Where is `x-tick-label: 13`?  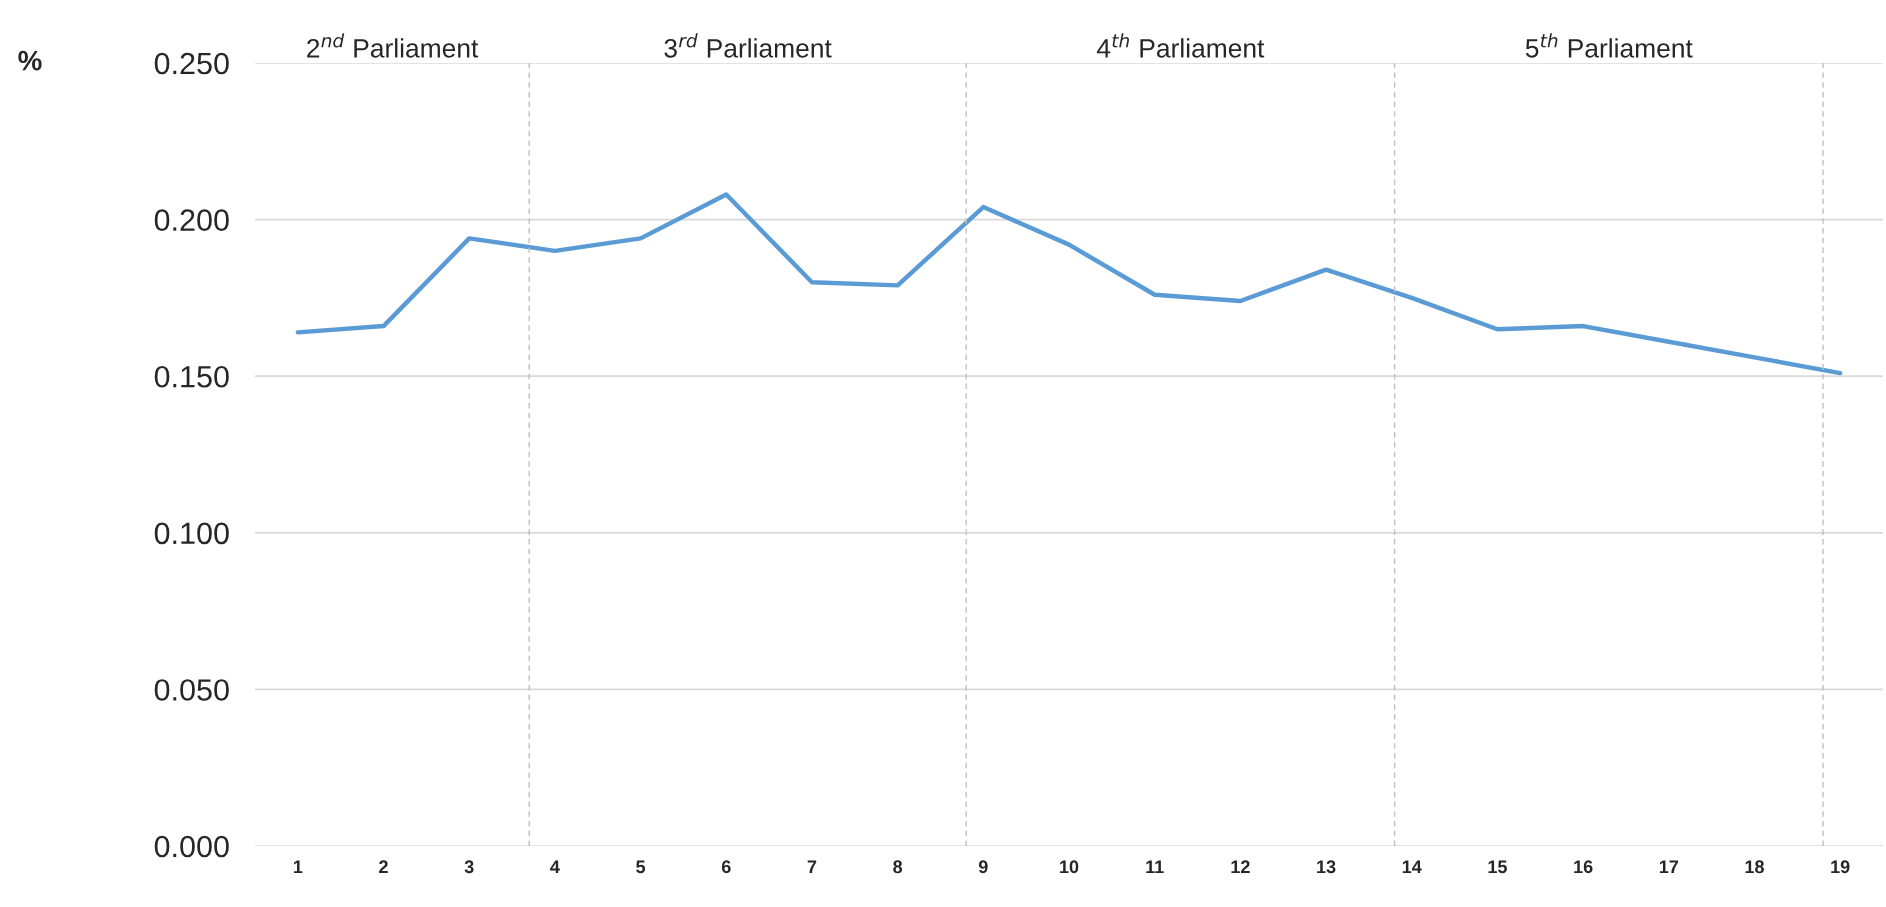
x-tick-label: 13 is located at coordinates (1326, 867).